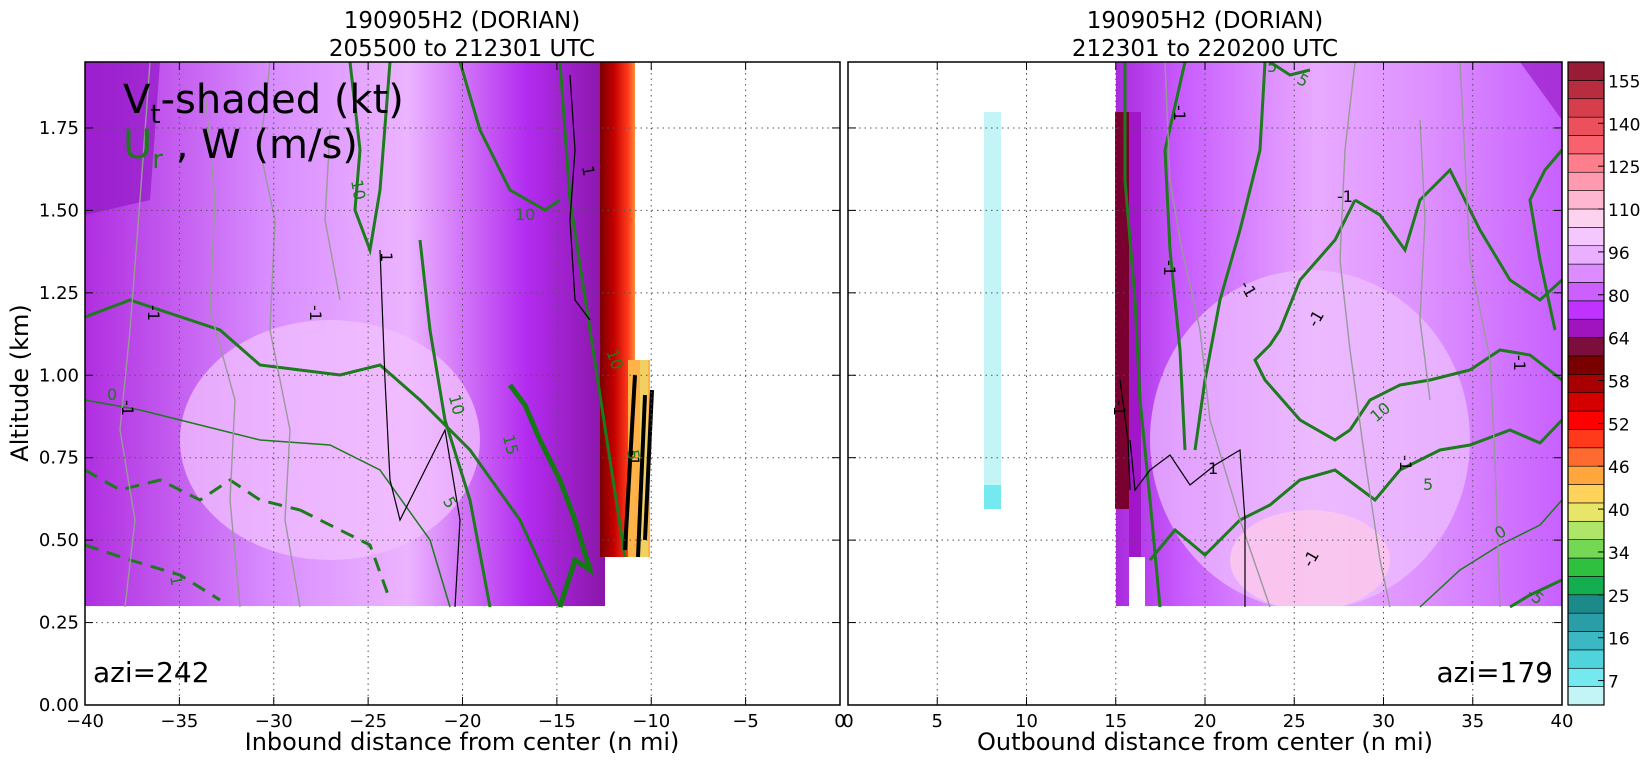 The image size is (1645, 762). Describe the element at coordinates (59, 458) in the screenshot. I see `y-tick-label: 0.75` at that location.